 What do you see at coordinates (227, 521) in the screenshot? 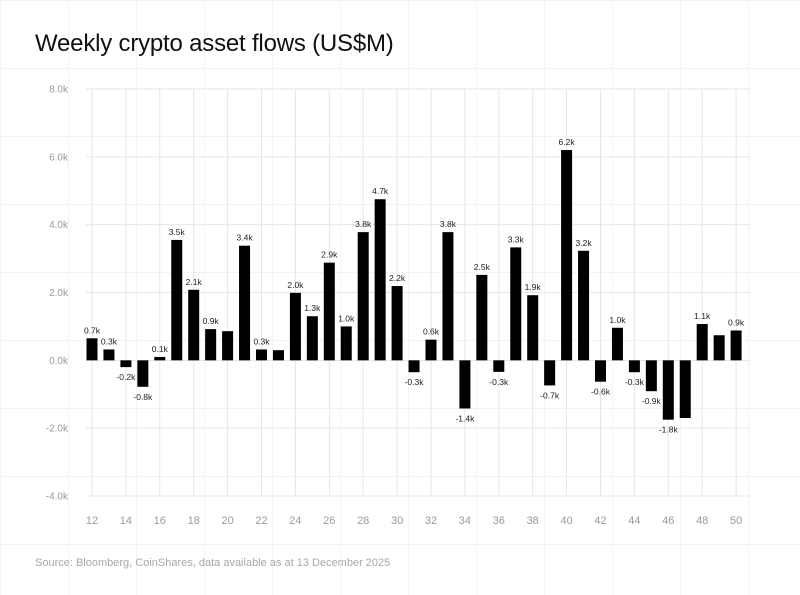
I see `x-tick-label: 20` at bounding box center [227, 521].